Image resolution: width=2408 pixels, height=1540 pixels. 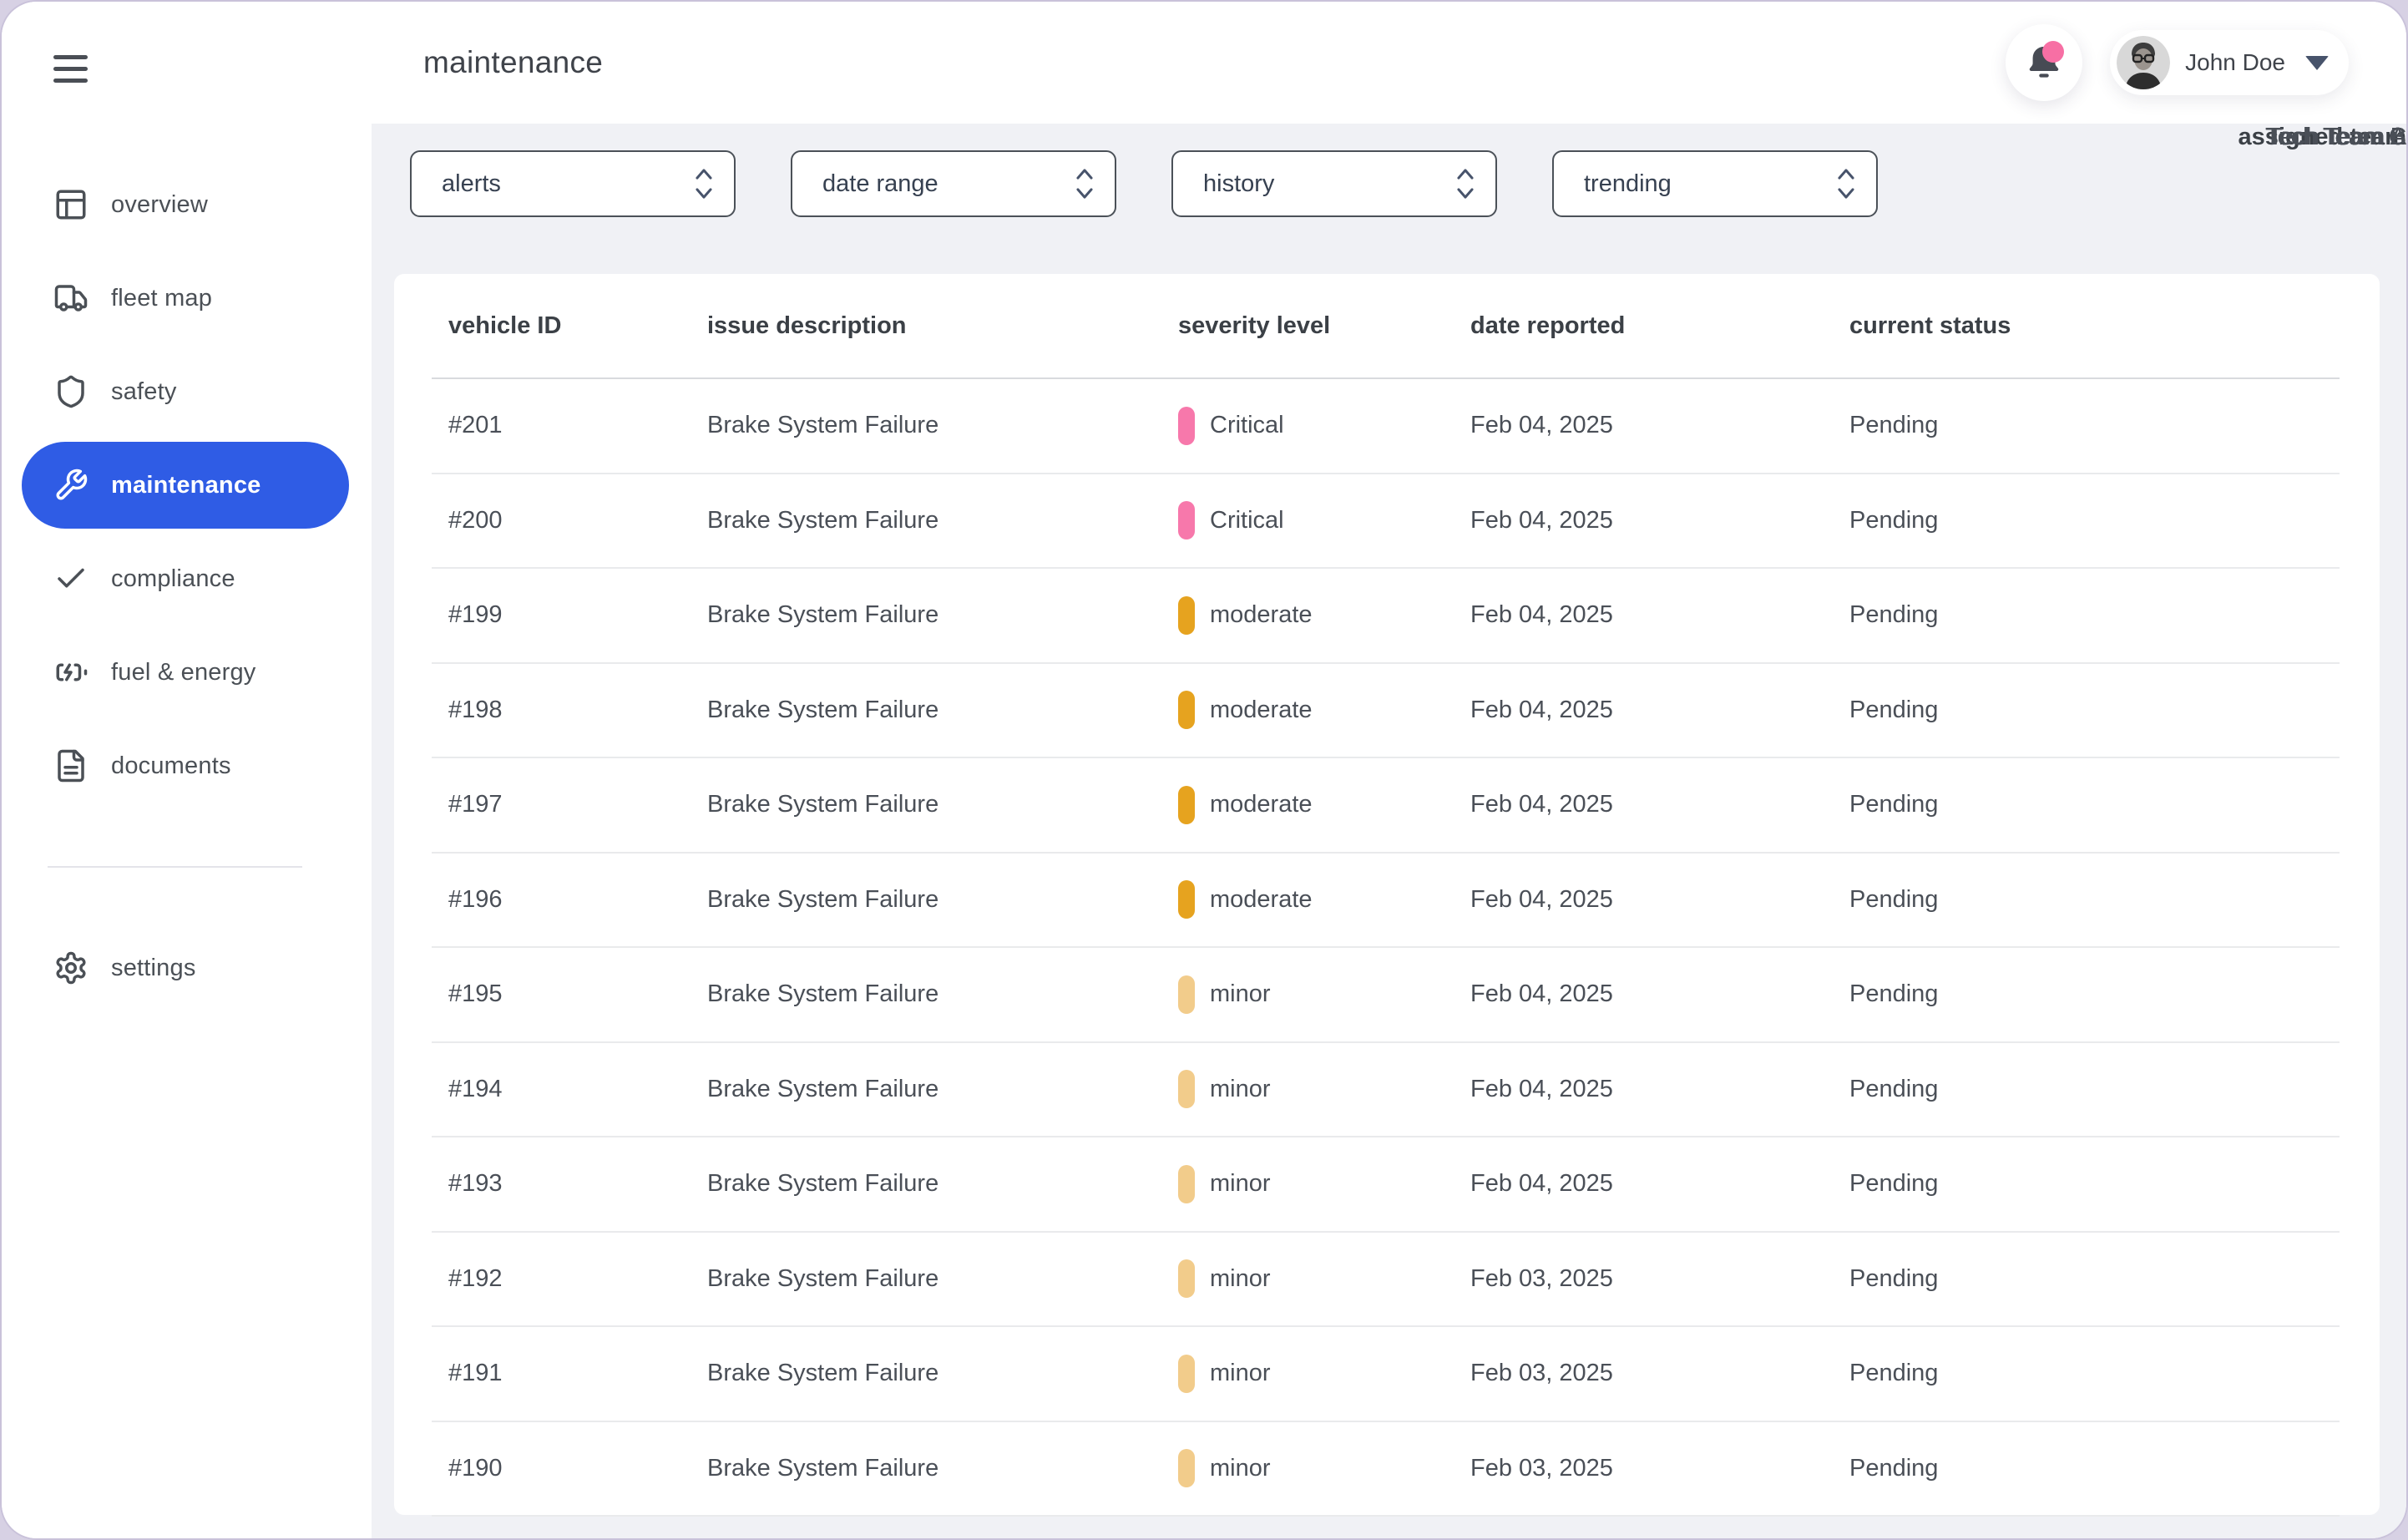 What do you see at coordinates (71, 392) in the screenshot?
I see `shield-icon` at bounding box center [71, 392].